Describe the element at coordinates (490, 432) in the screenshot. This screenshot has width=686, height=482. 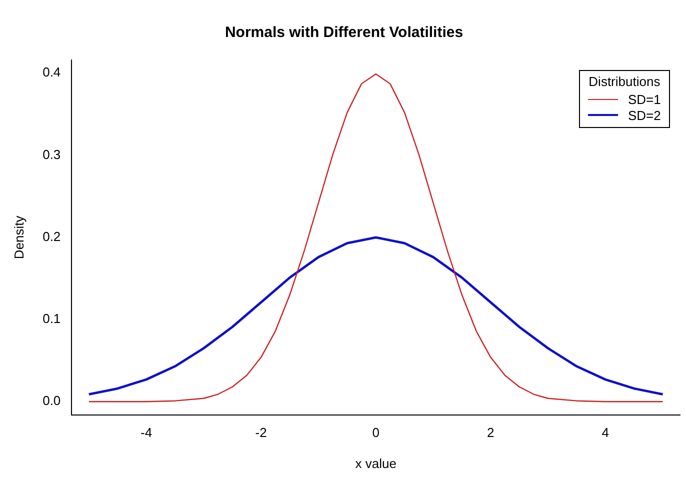
I see `x-tick-label: 2` at that location.